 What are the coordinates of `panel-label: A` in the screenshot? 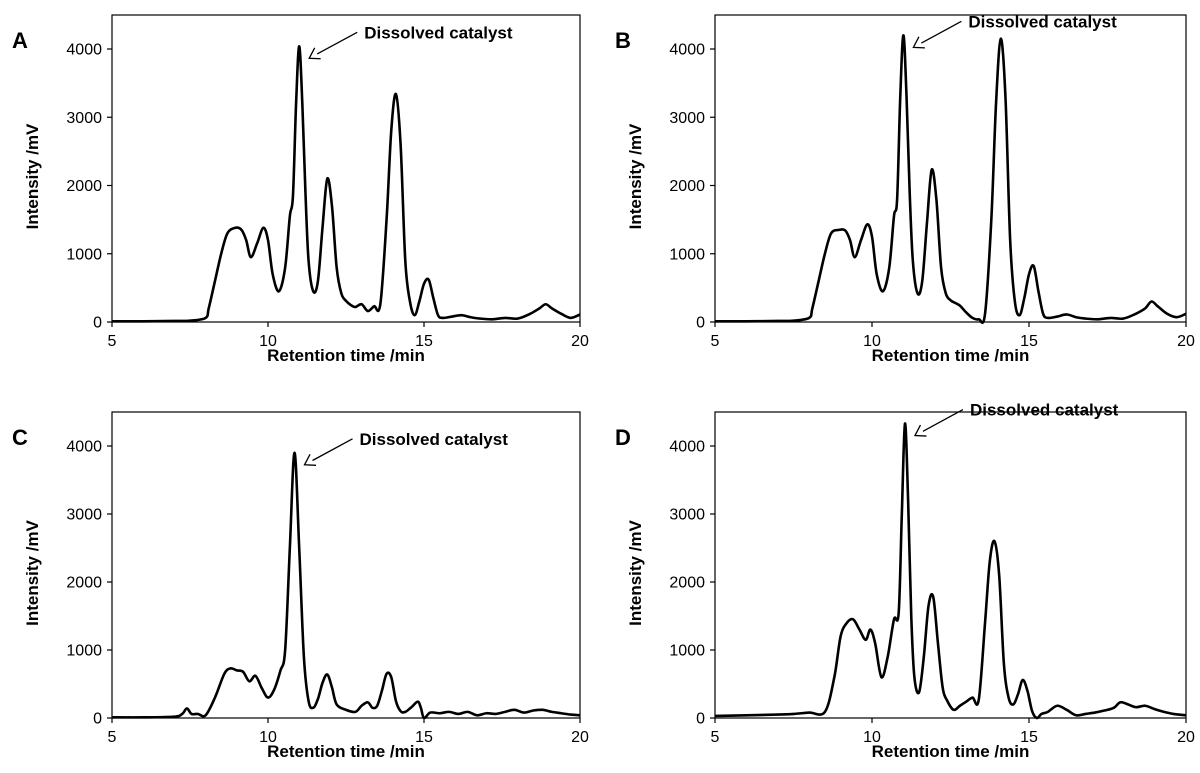 It's located at (20, 40).